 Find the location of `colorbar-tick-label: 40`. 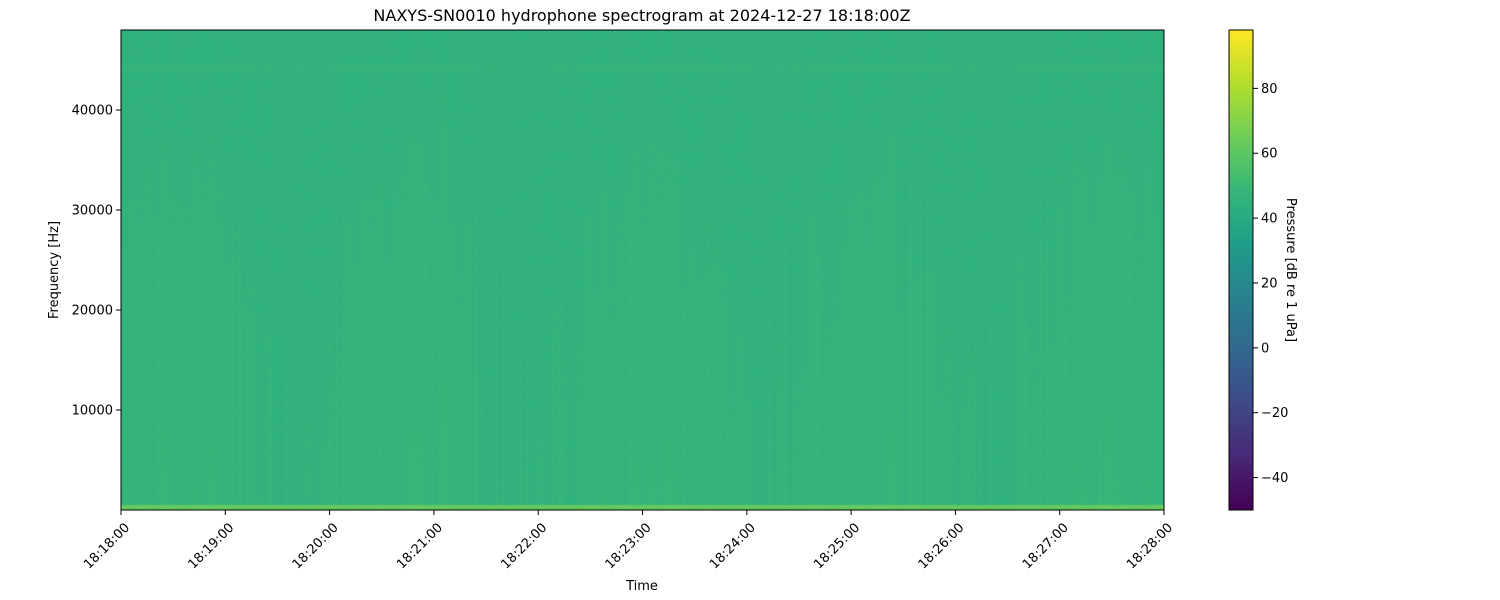

colorbar-tick-label: 40 is located at coordinates (1269, 219).